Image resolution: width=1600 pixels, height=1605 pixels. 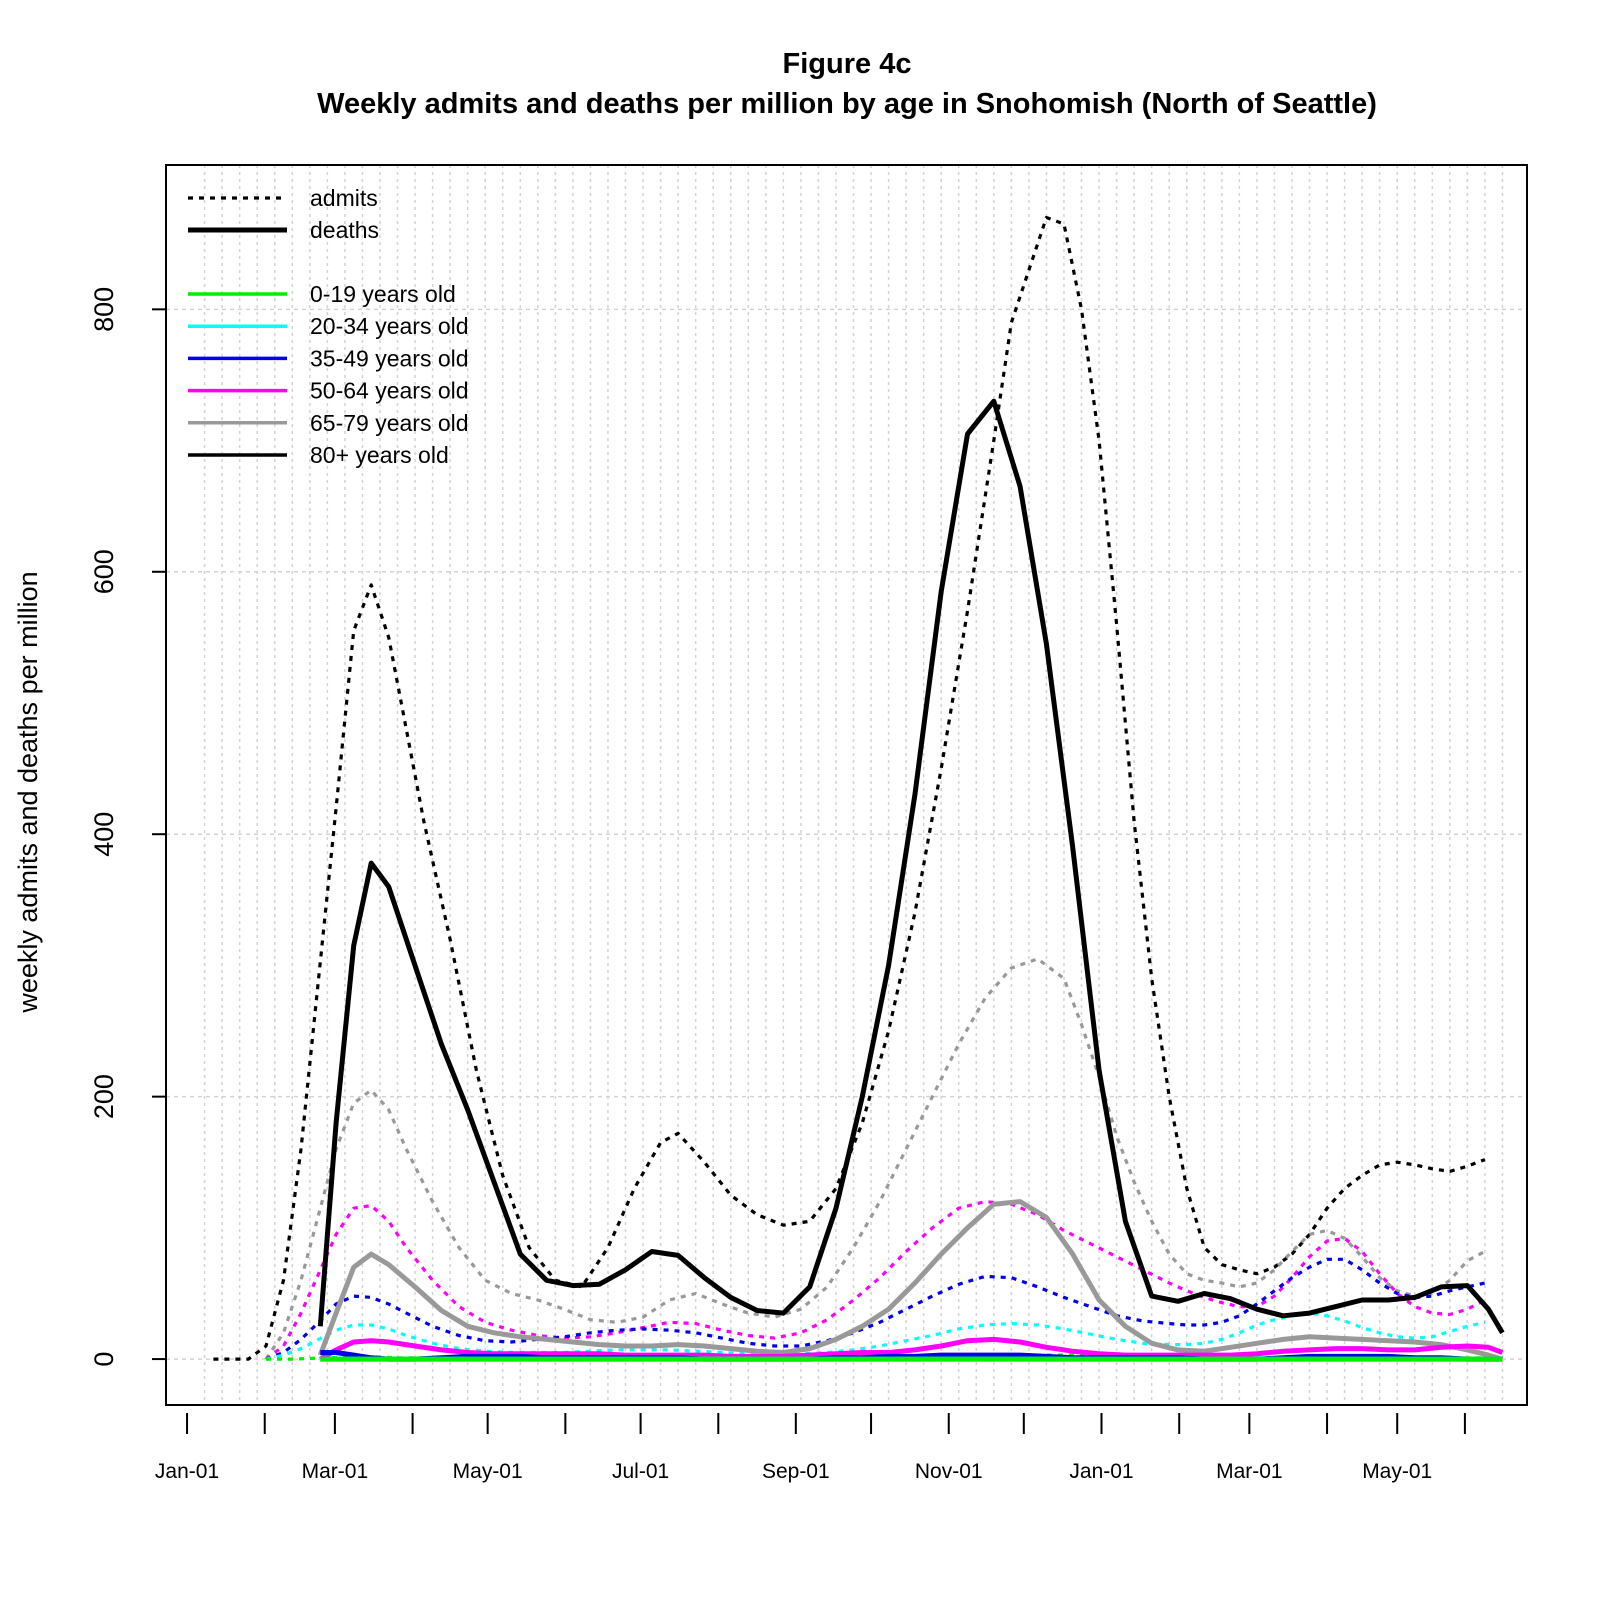 I want to click on legend-label: 0-19 years old, so click(x=383, y=294).